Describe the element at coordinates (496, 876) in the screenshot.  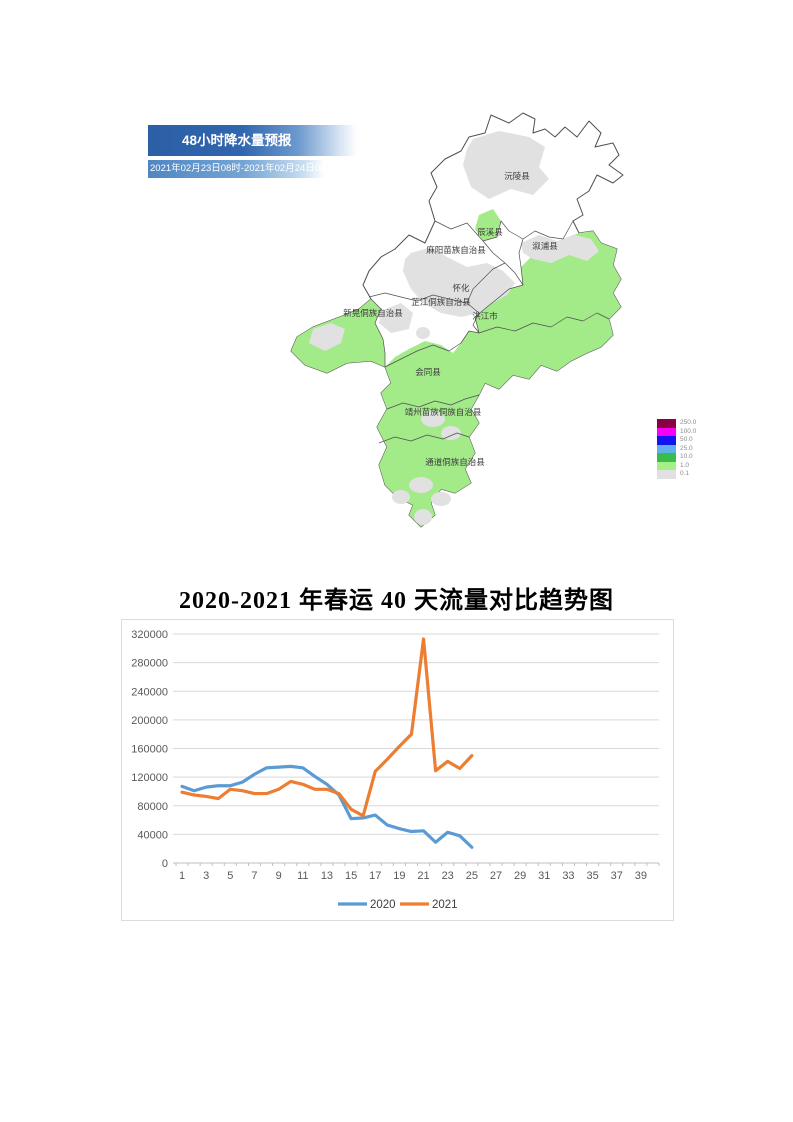
I see `x-axis-label: 27` at that location.